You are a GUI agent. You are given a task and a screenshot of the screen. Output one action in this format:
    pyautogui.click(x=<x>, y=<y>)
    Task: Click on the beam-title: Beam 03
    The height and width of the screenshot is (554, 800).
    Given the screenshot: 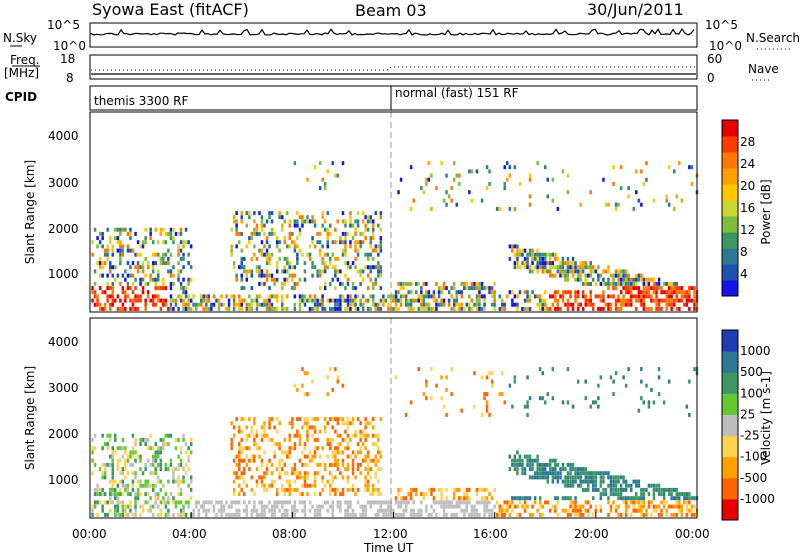 What is the action you would take?
    pyautogui.click(x=391, y=10)
    